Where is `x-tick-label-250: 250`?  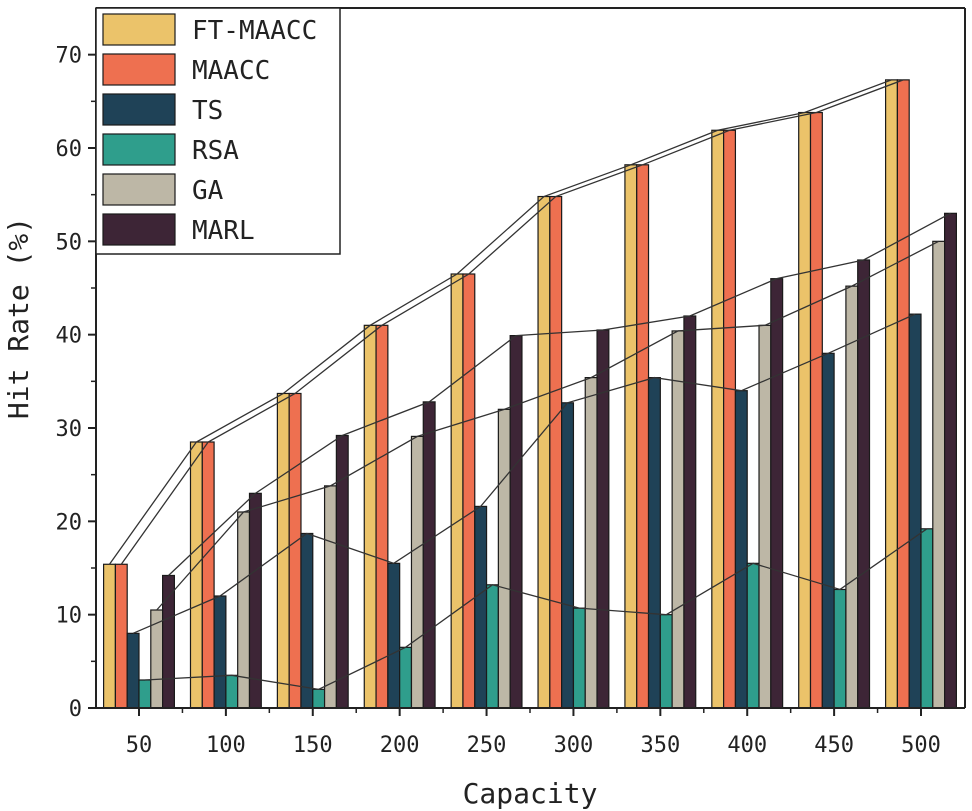
x-tick-label-250: 250 is located at coordinates (487, 745).